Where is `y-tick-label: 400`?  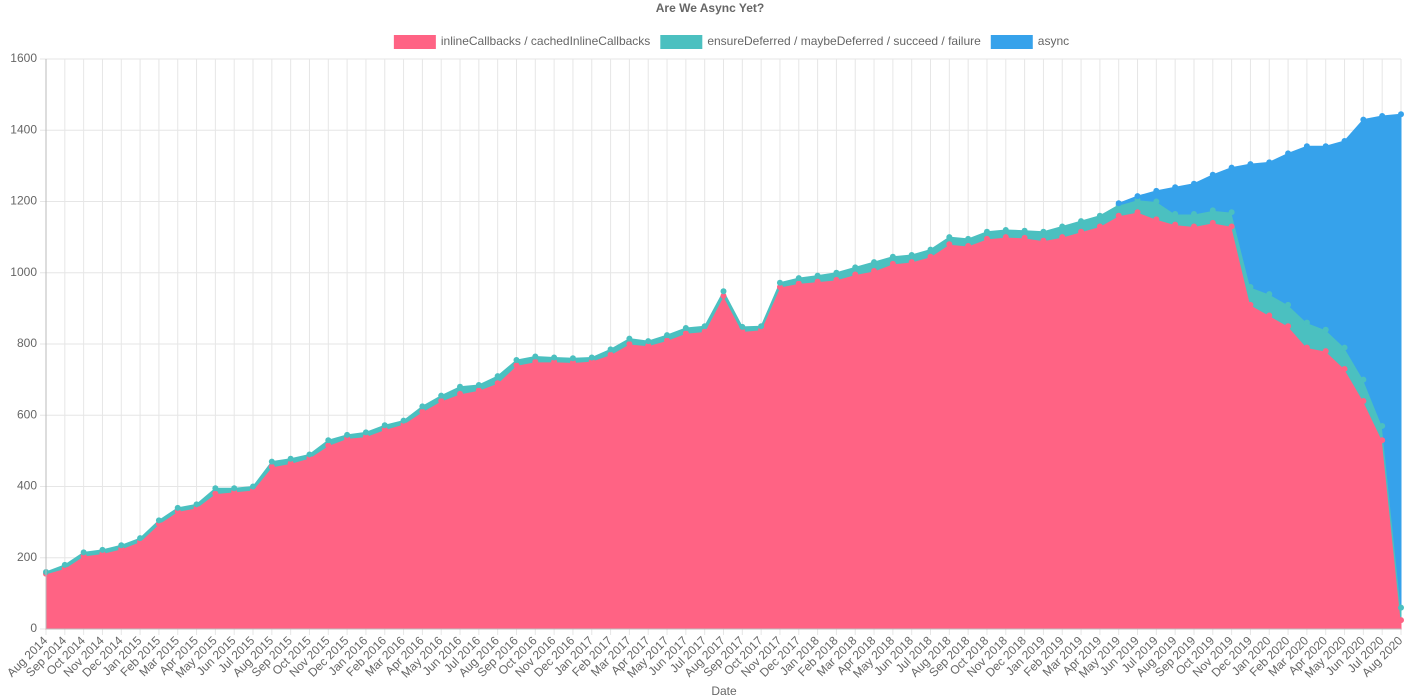 y-tick-label: 400 is located at coordinates (27, 486).